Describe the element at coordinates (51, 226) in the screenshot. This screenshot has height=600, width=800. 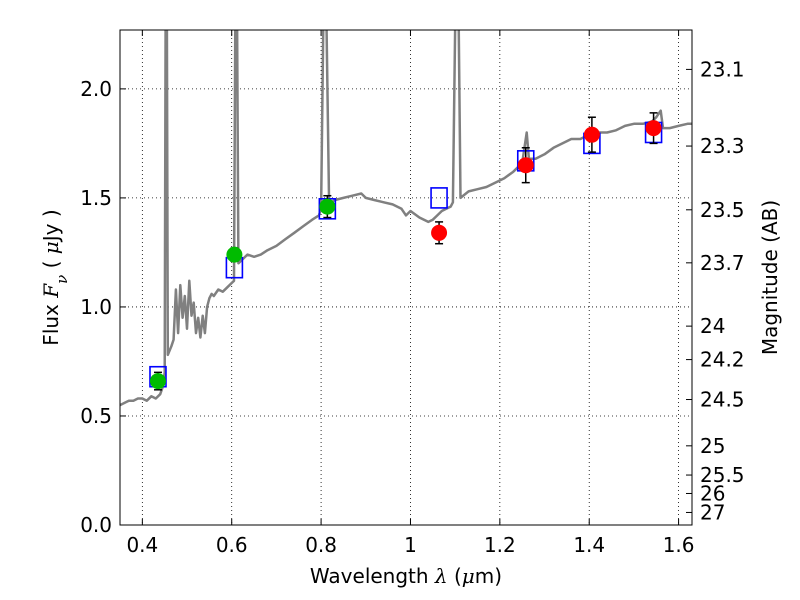
I see `y-axis-label-suffix: Jy )` at that location.